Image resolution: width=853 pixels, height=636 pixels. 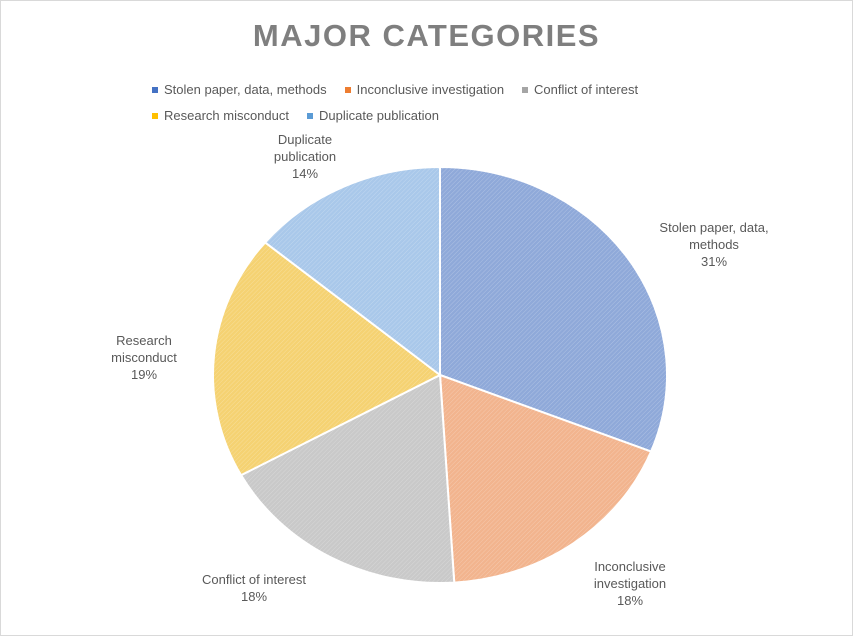 I want to click on chart-title: MAJOR CATEGORIES, so click(x=426, y=35).